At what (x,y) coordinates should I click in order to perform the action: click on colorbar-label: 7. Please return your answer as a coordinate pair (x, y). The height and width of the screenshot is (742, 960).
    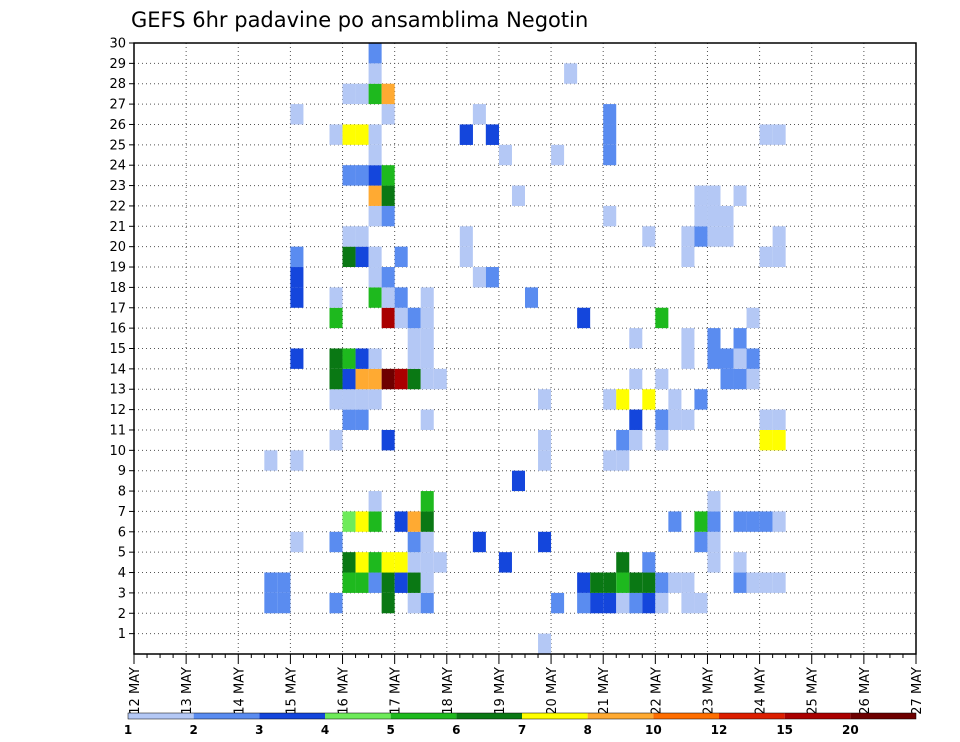
    Looking at the image, I should click on (522, 730).